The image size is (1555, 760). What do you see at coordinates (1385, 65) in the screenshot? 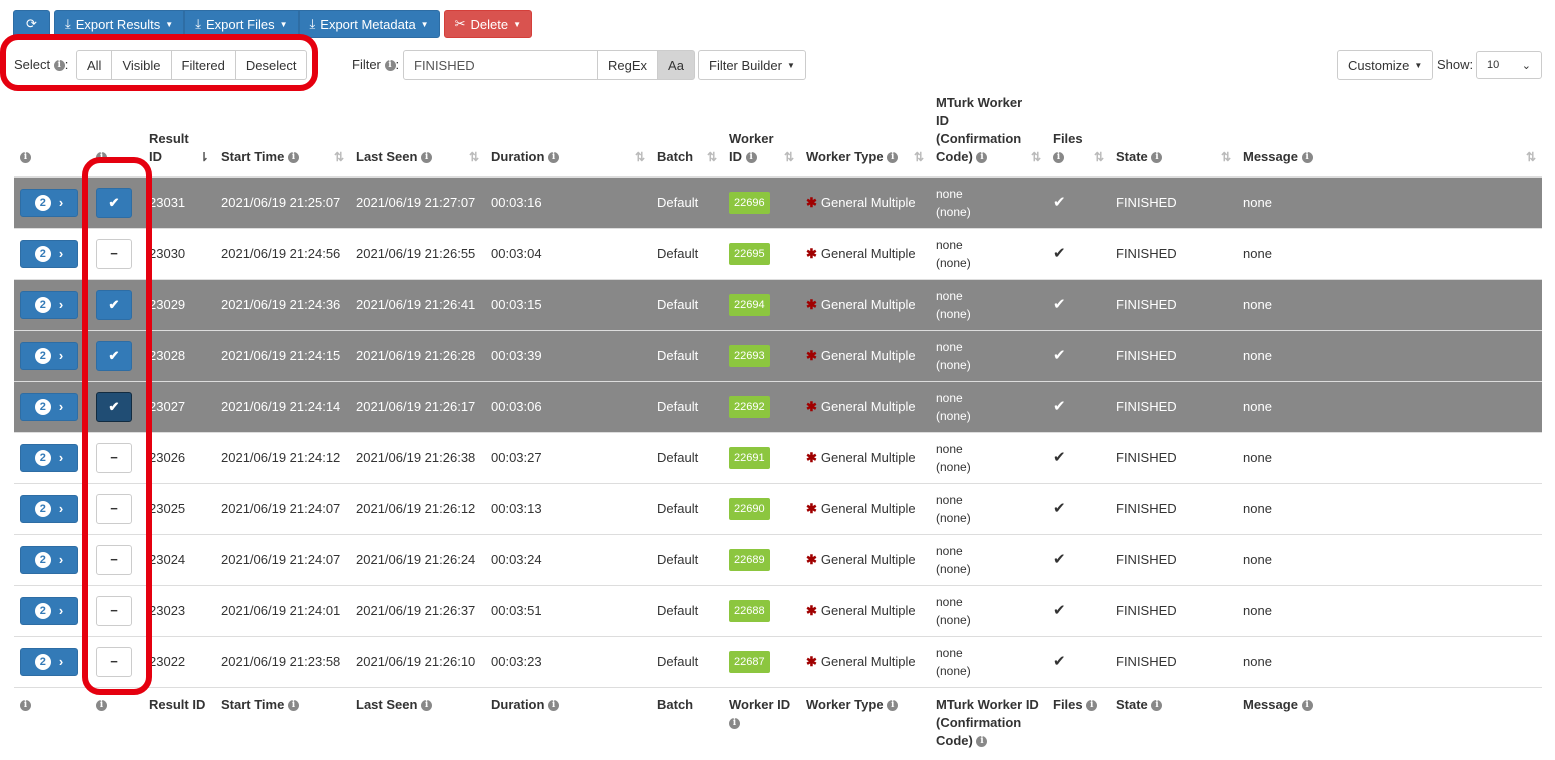
I see `customize-button: Customize ▼` at bounding box center [1385, 65].